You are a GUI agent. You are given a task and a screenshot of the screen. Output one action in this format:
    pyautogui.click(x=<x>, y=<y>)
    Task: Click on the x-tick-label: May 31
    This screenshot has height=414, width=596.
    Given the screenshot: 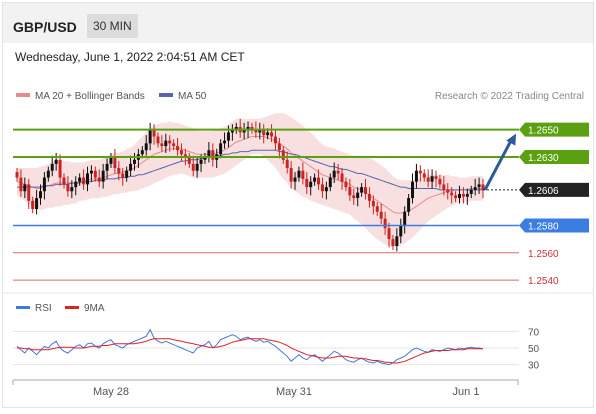 What is the action you would take?
    pyautogui.click(x=294, y=392)
    